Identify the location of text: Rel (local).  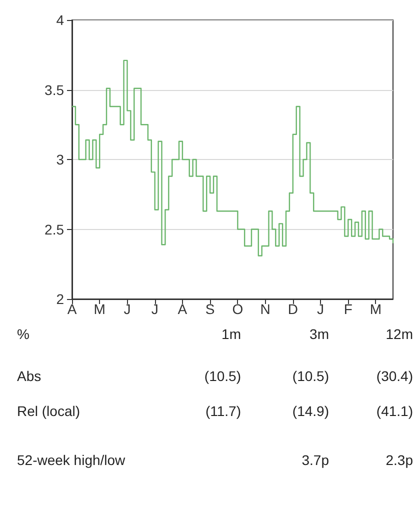
(48, 411).